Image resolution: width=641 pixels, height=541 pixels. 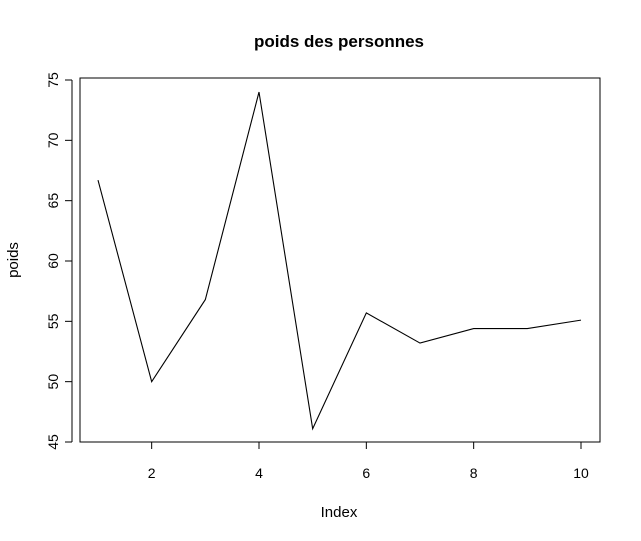 I want to click on x-axis: 2 4 6 8 10, so click(x=368, y=461).